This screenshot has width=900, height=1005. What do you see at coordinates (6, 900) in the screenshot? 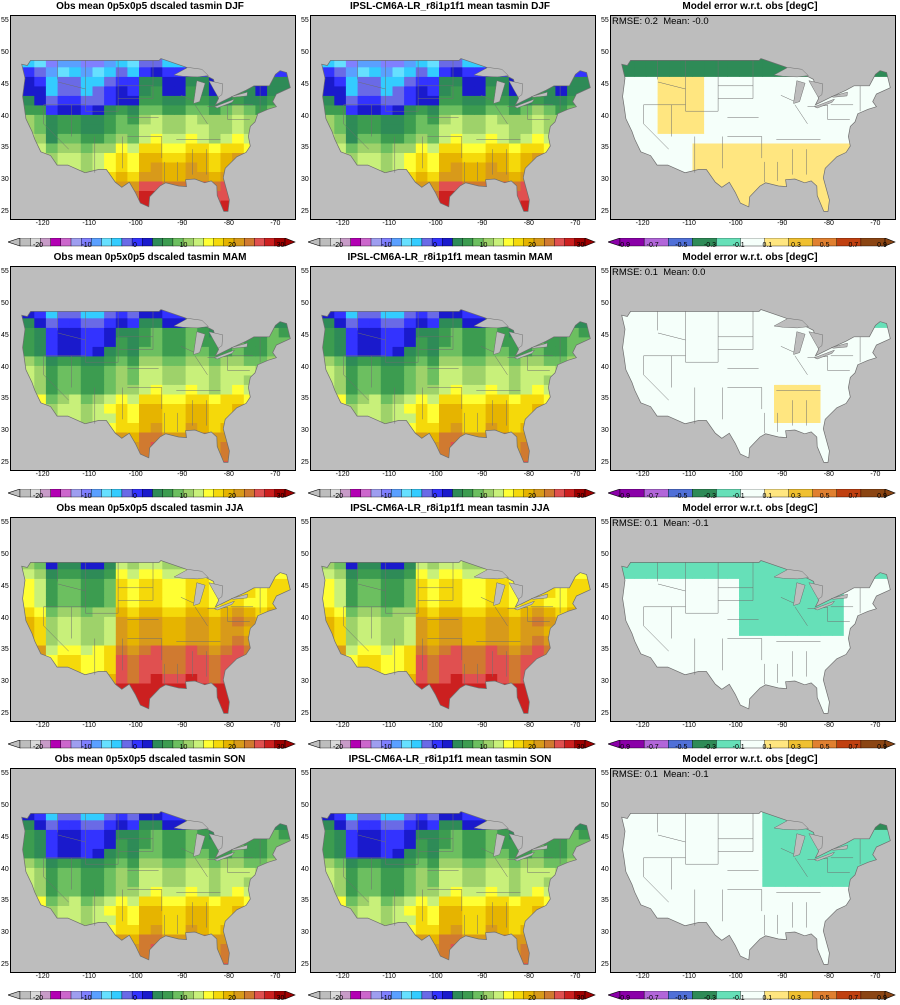
I see `lat-tick-label: 35` at bounding box center [6, 900].